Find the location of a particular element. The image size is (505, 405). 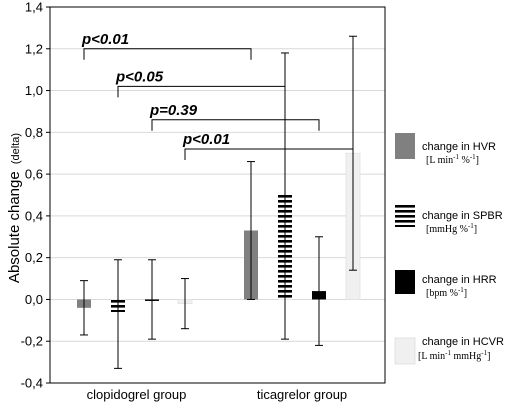

category-label-ticagrelor: ticagrelor group is located at coordinates (302, 394).